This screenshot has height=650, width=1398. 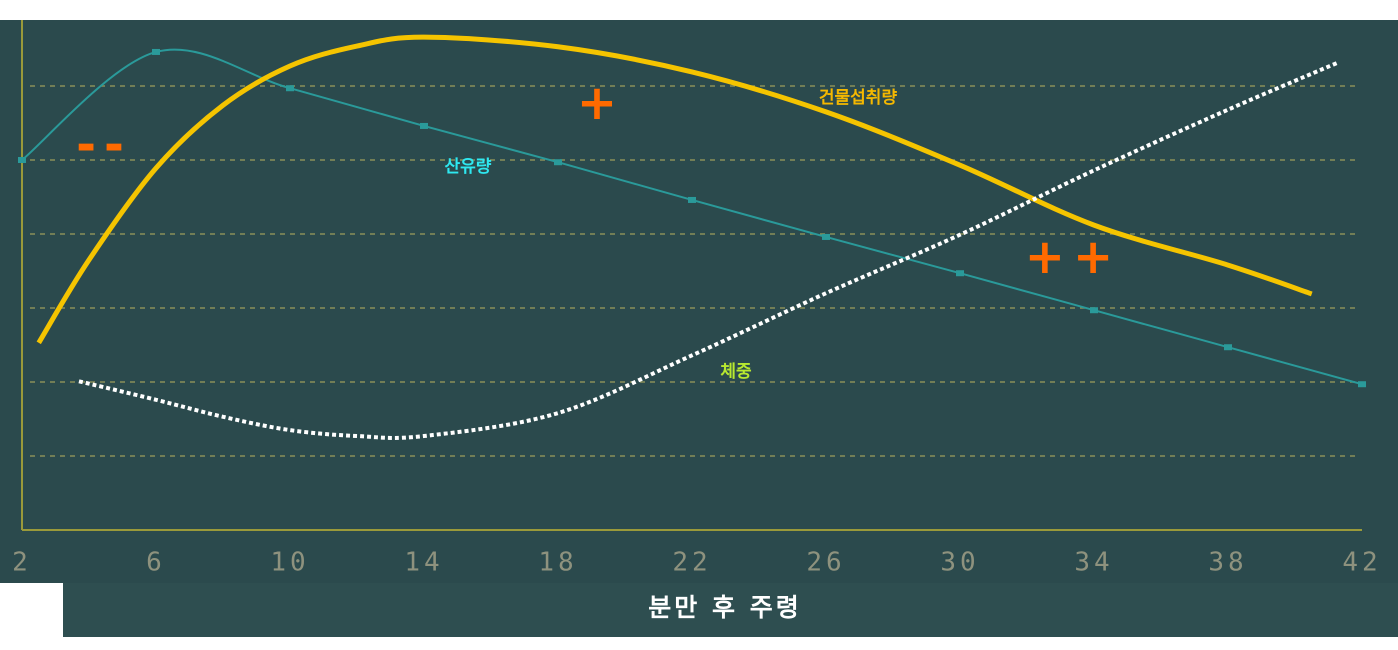 What do you see at coordinates (601, 103) in the screenshot?
I see `annotation: +` at bounding box center [601, 103].